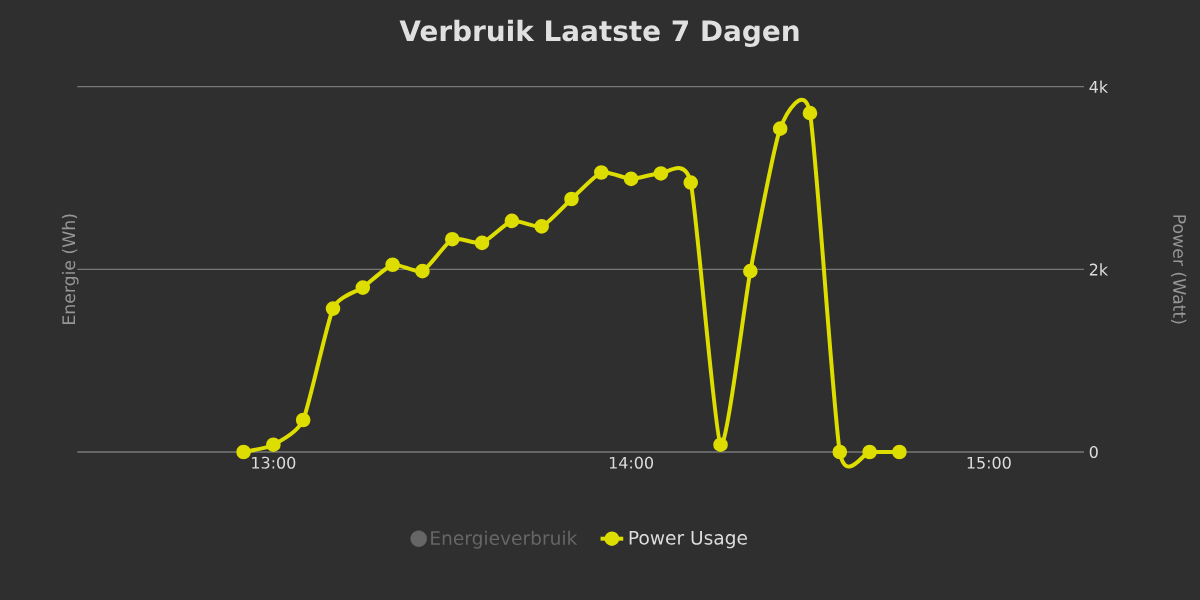 This screenshot has height=600, width=1200. I want to click on y-axis-title: Energie (Wh), so click(70, 269).